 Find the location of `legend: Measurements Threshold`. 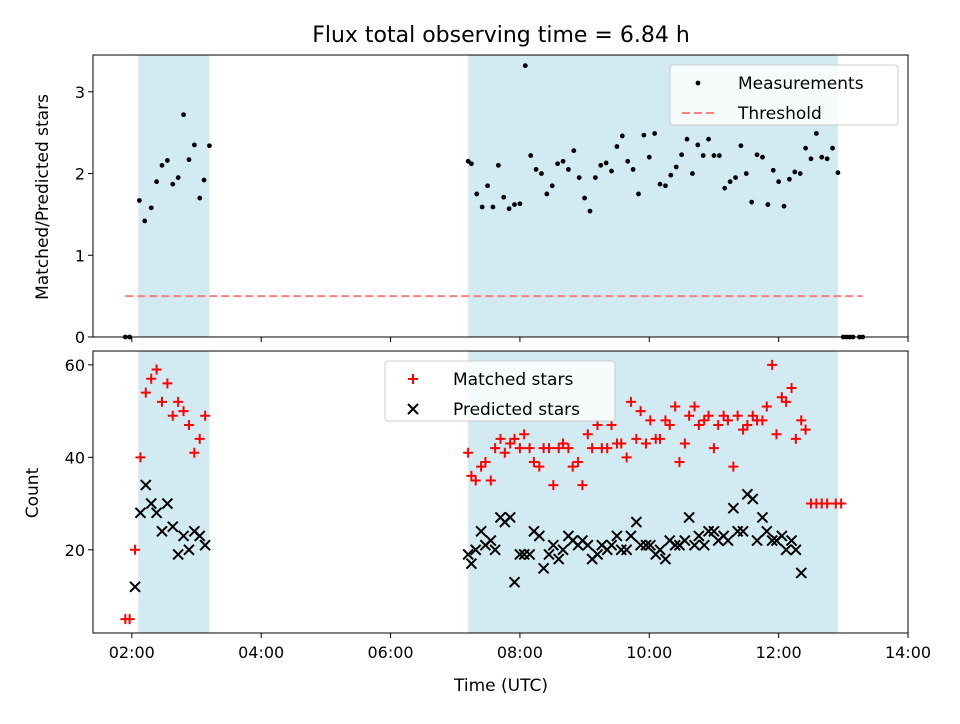

legend: Measurements Threshold is located at coordinates (784, 95).